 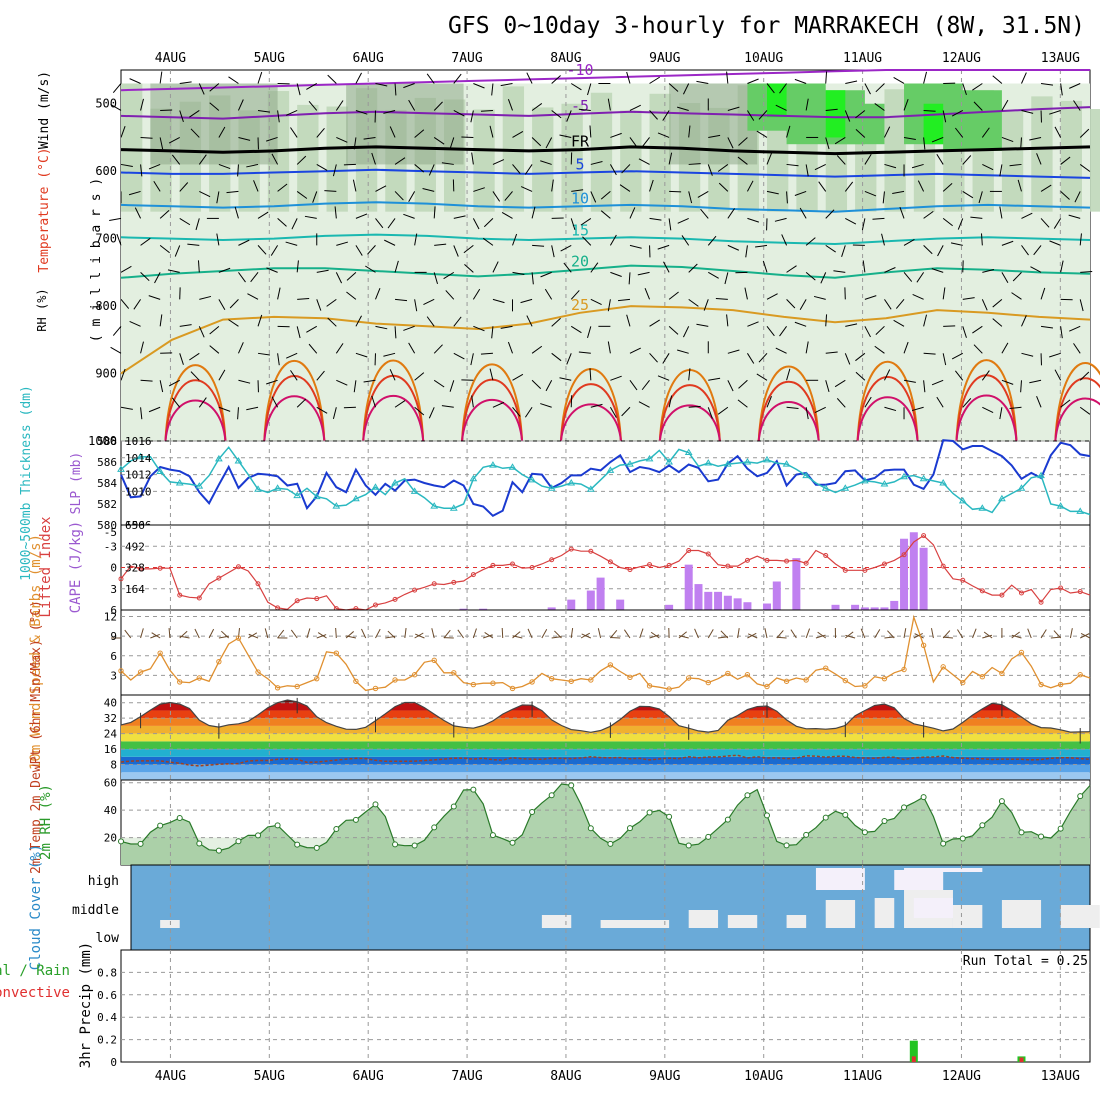 I want to click on date-label-bottom: 7AUG, so click(x=466, y=1076).